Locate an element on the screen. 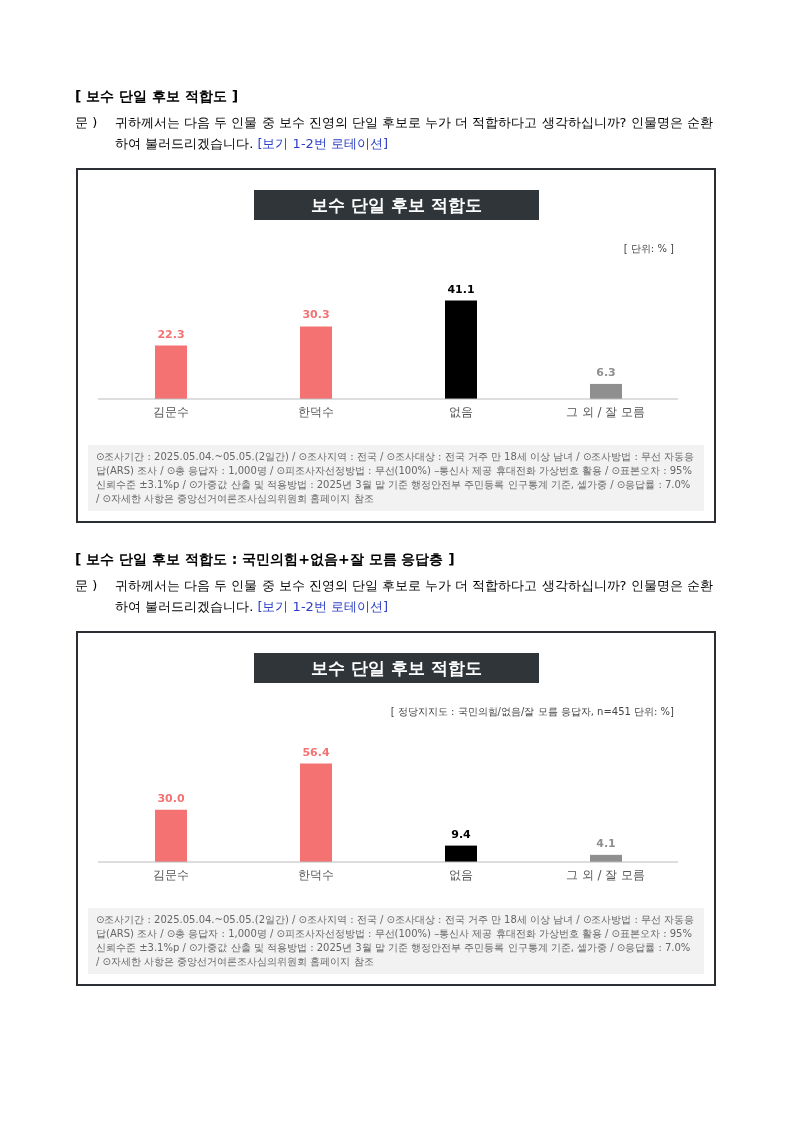 This screenshot has width=793, height=1121. data-label: 9.4 is located at coordinates (461, 834).